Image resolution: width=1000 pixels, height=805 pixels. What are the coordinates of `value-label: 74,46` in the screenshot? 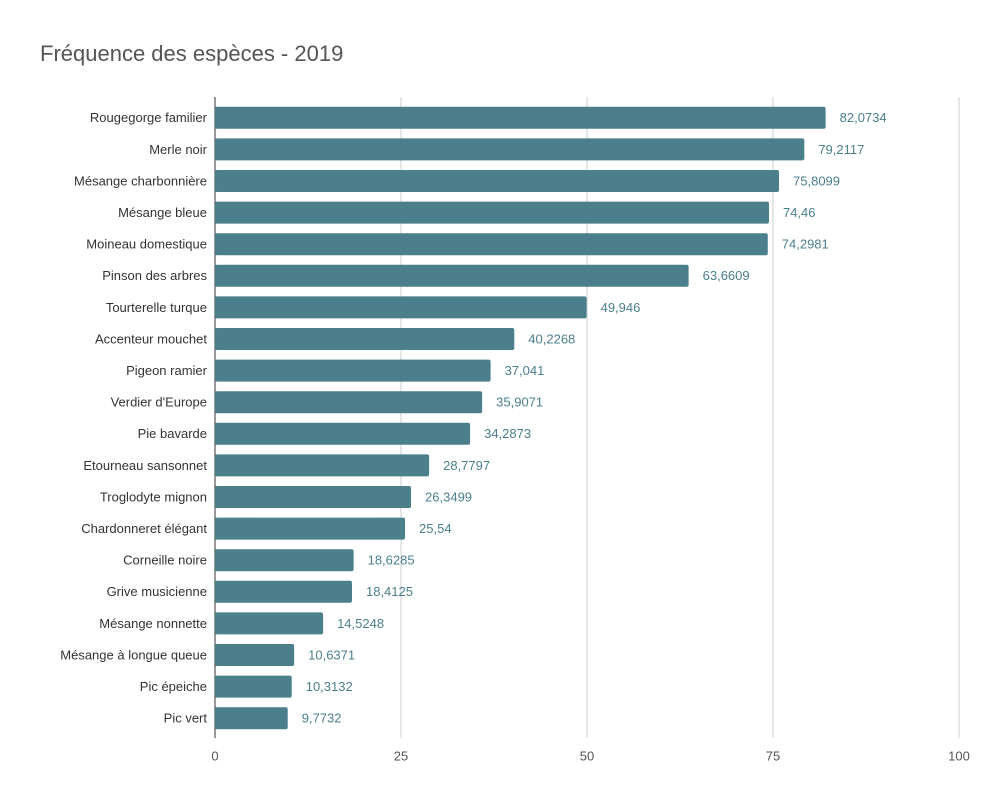 It's located at (799, 212).